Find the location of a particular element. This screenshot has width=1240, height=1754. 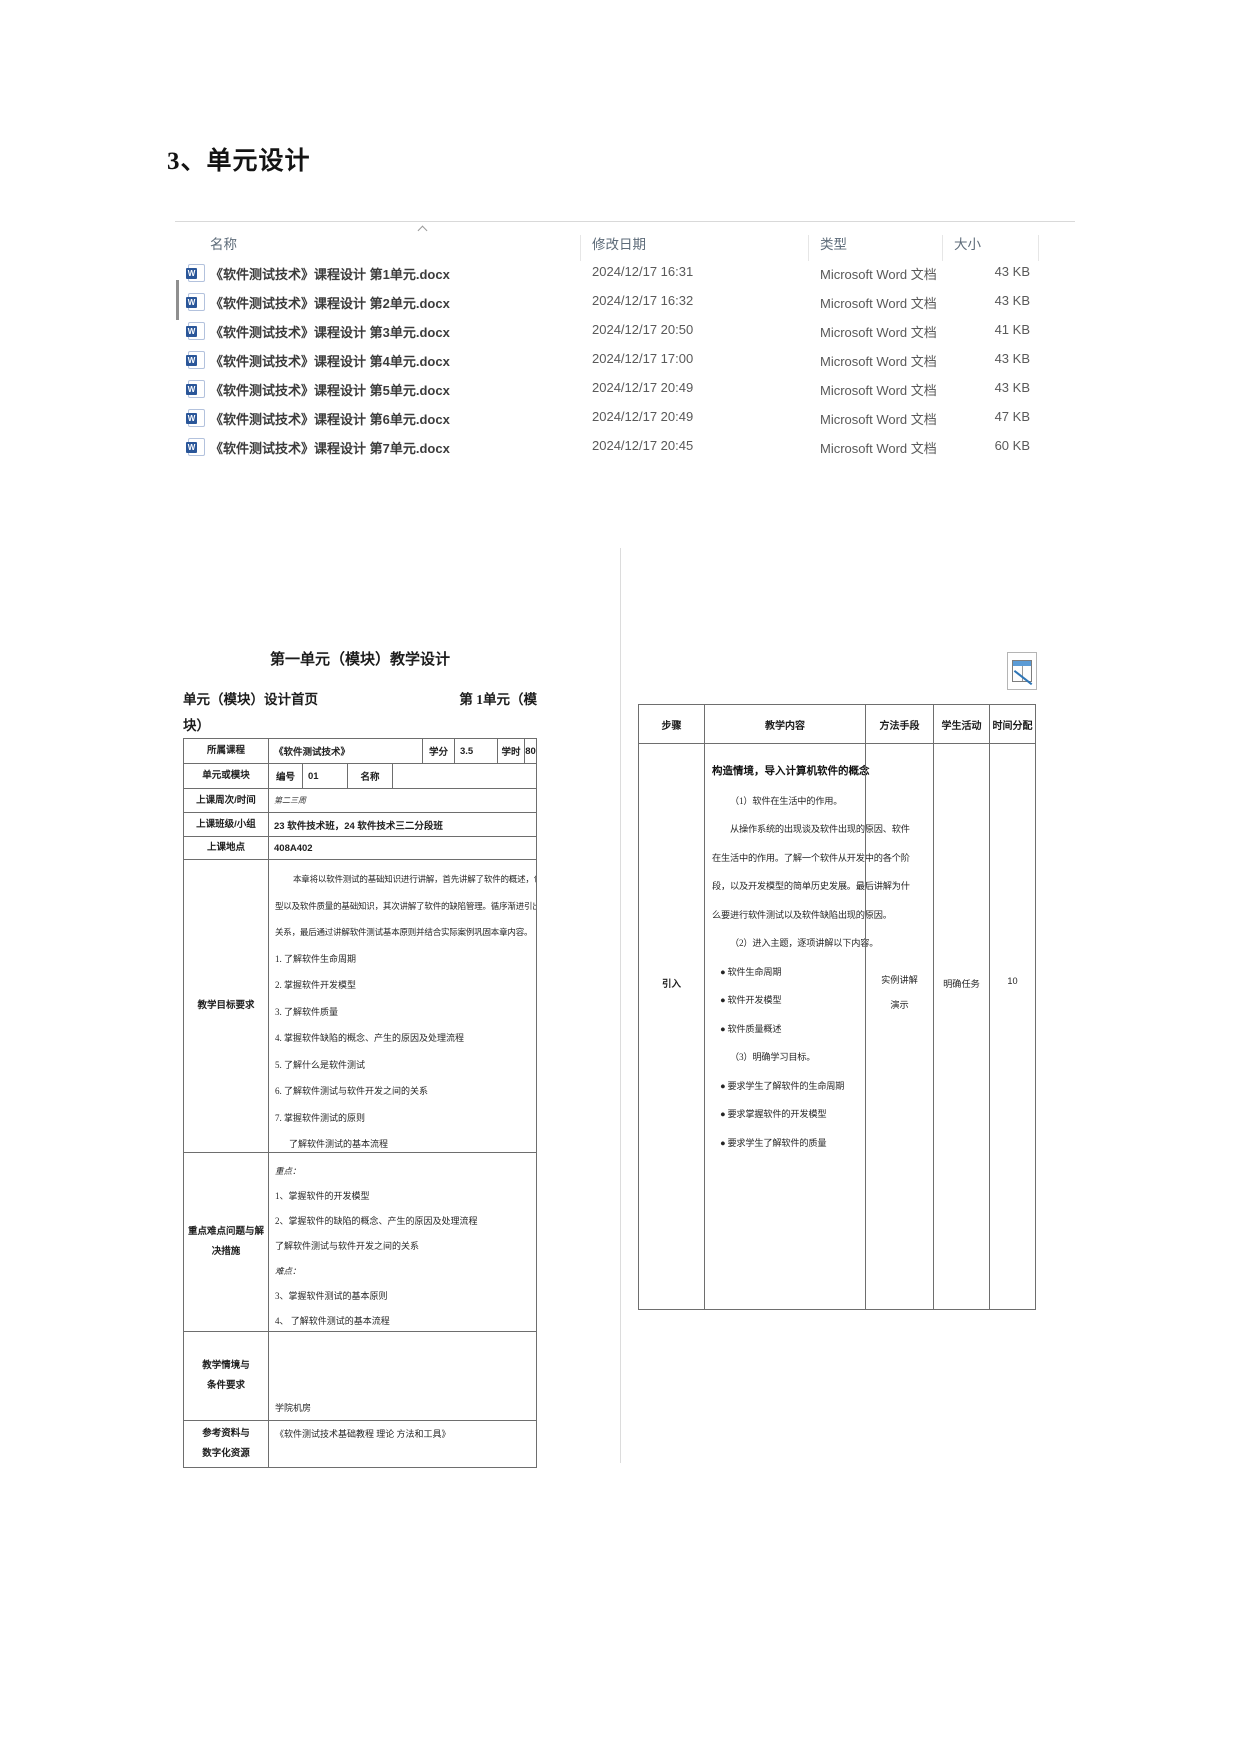

objective-item: 1. 了解软件生命周期 is located at coordinates (316, 958).